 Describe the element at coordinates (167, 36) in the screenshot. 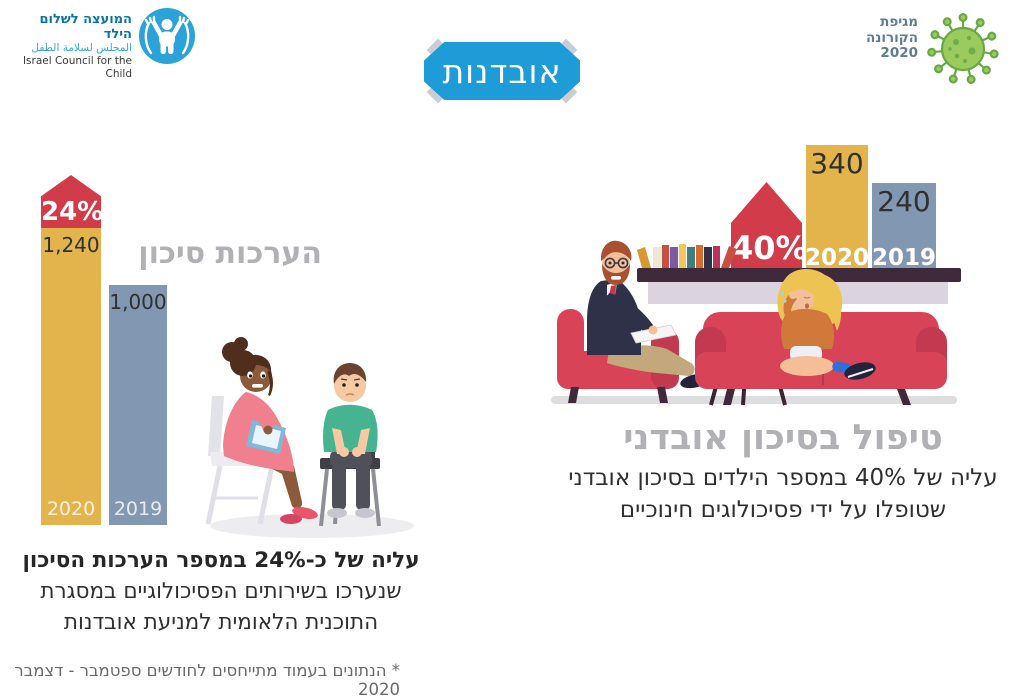

I see `child-in-hands-icon` at that location.